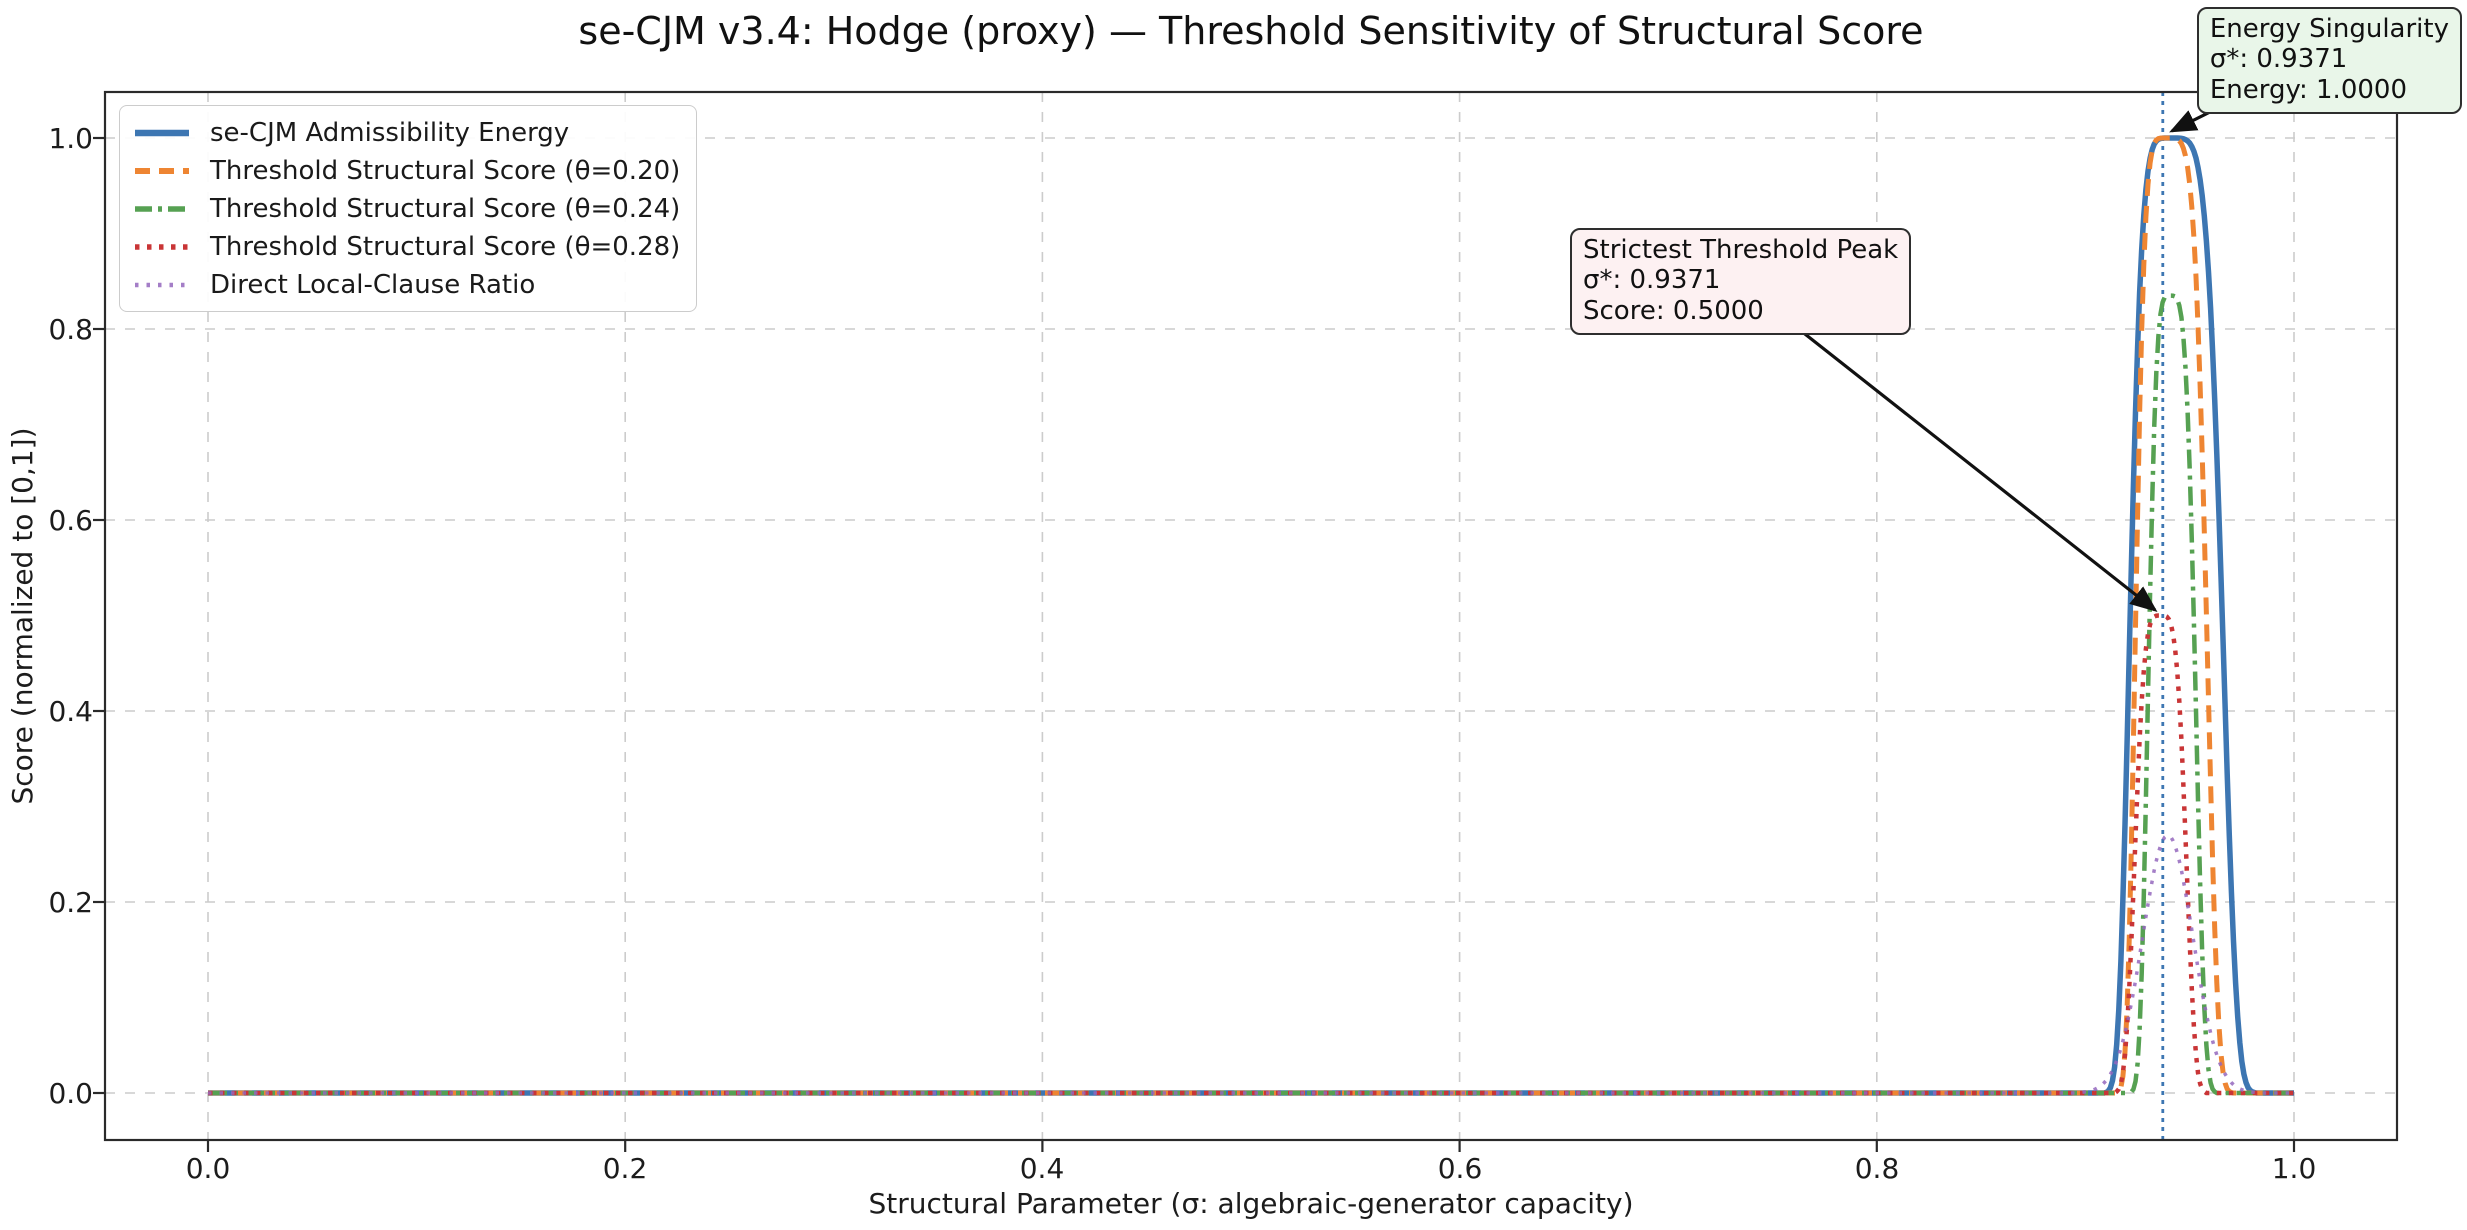  What do you see at coordinates (70, 902) in the screenshot?
I see `y-tick-label-1: 0.2` at bounding box center [70, 902].